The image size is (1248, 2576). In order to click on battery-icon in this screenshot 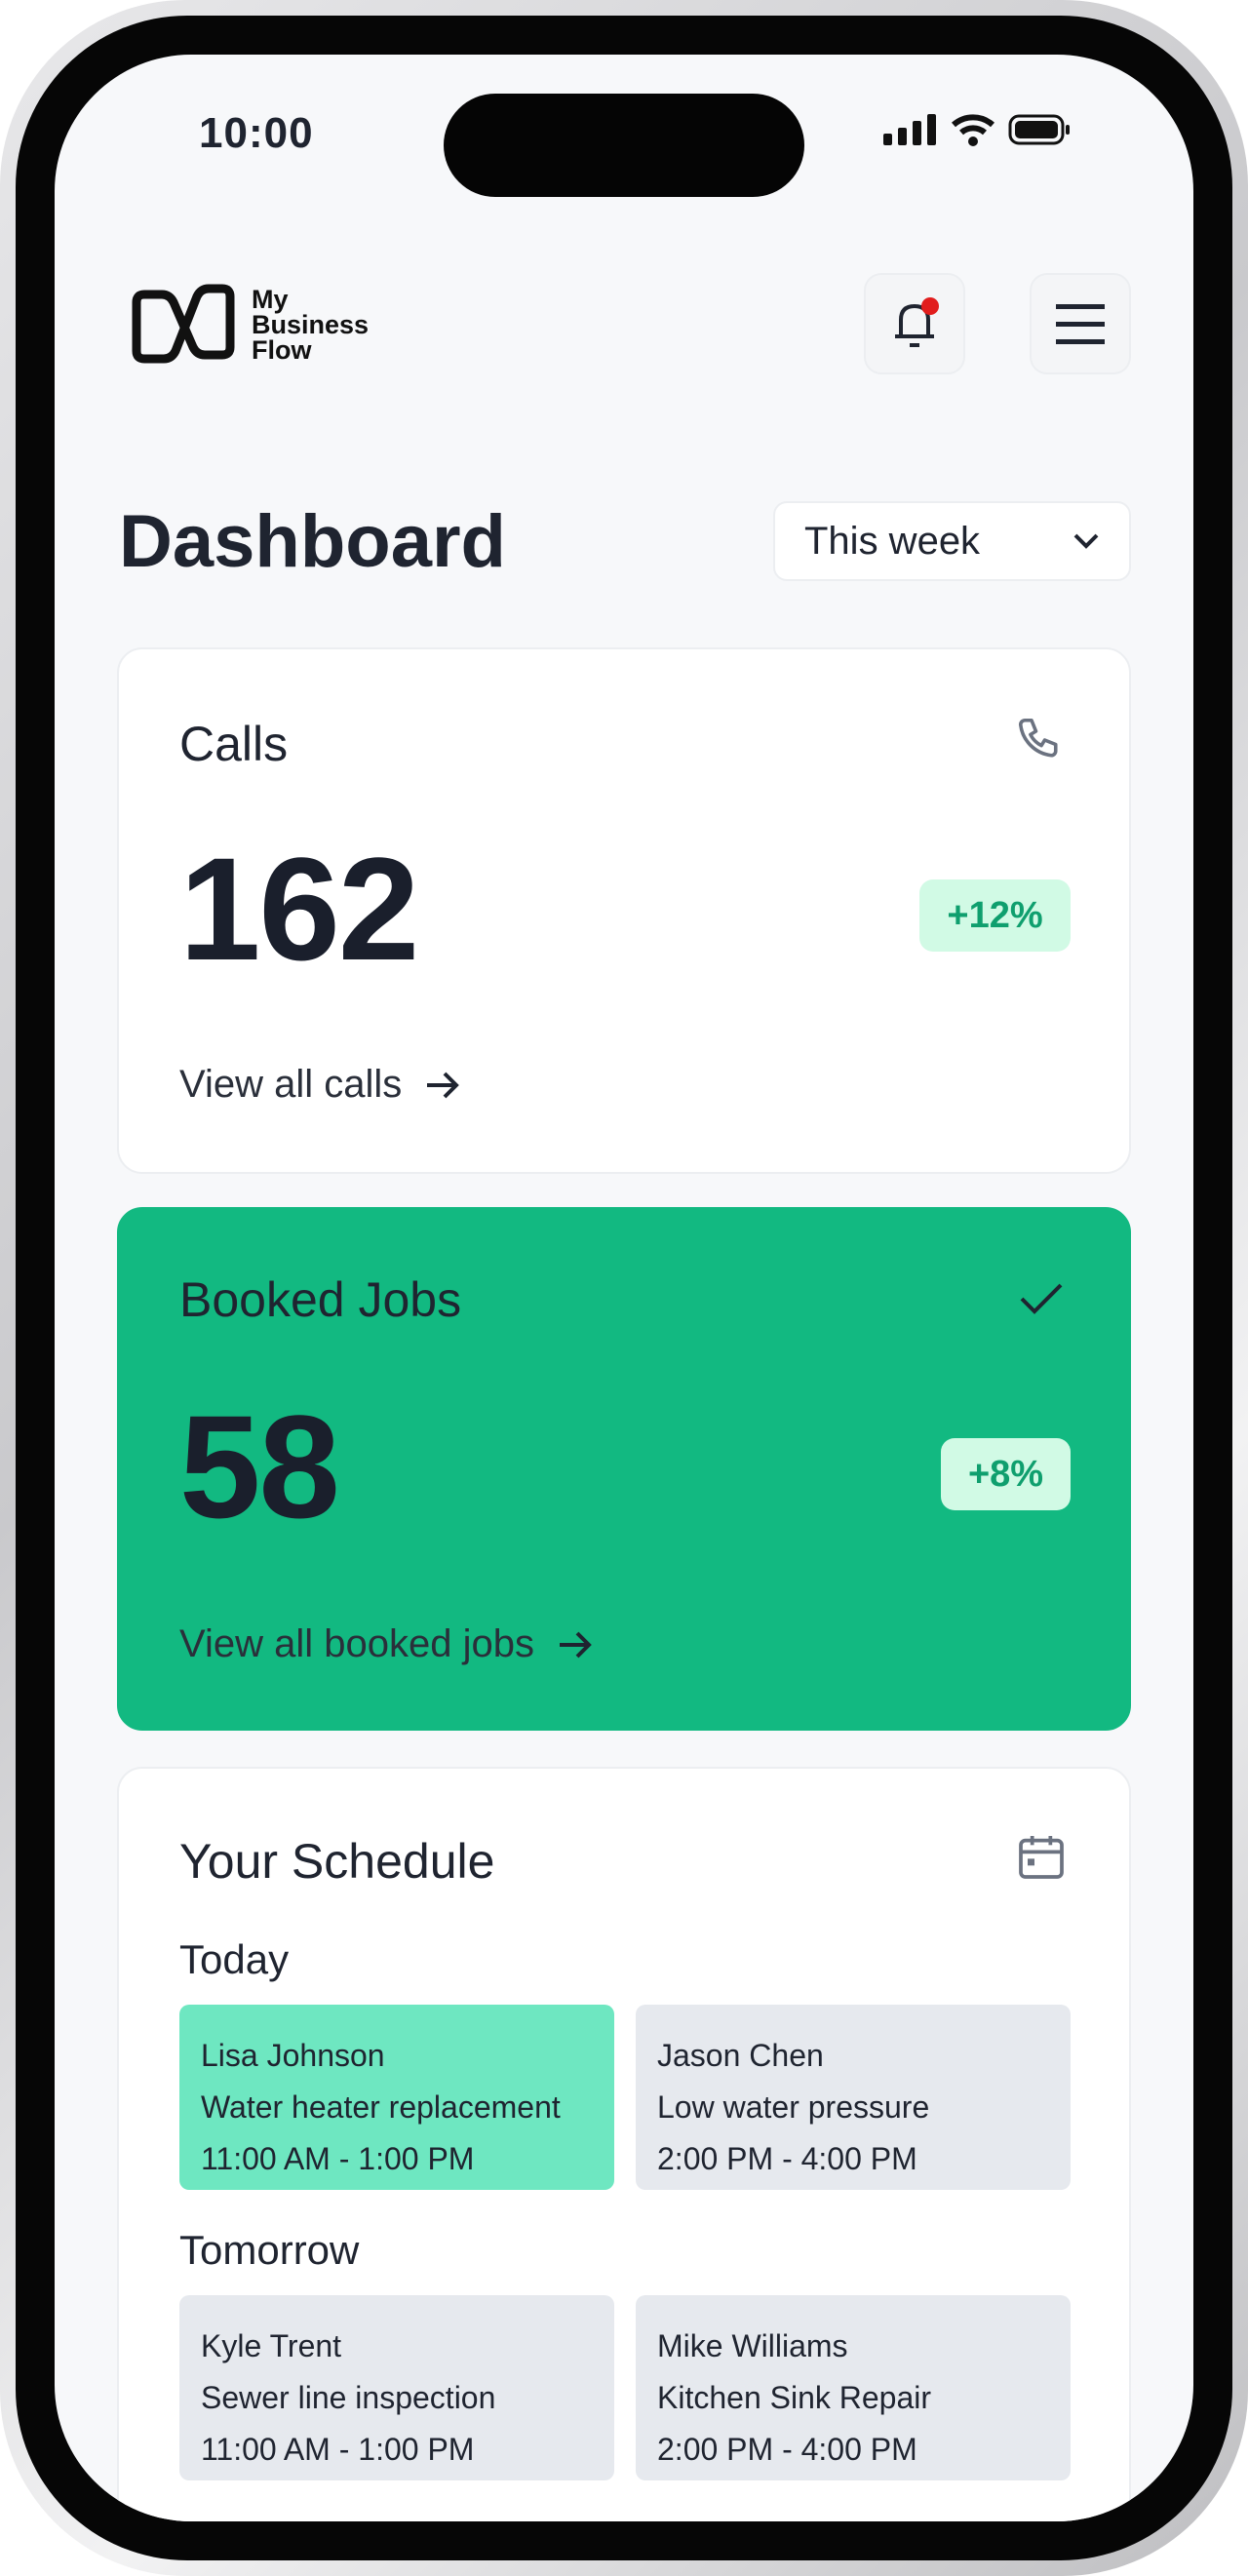, I will do `click(1039, 129)`.